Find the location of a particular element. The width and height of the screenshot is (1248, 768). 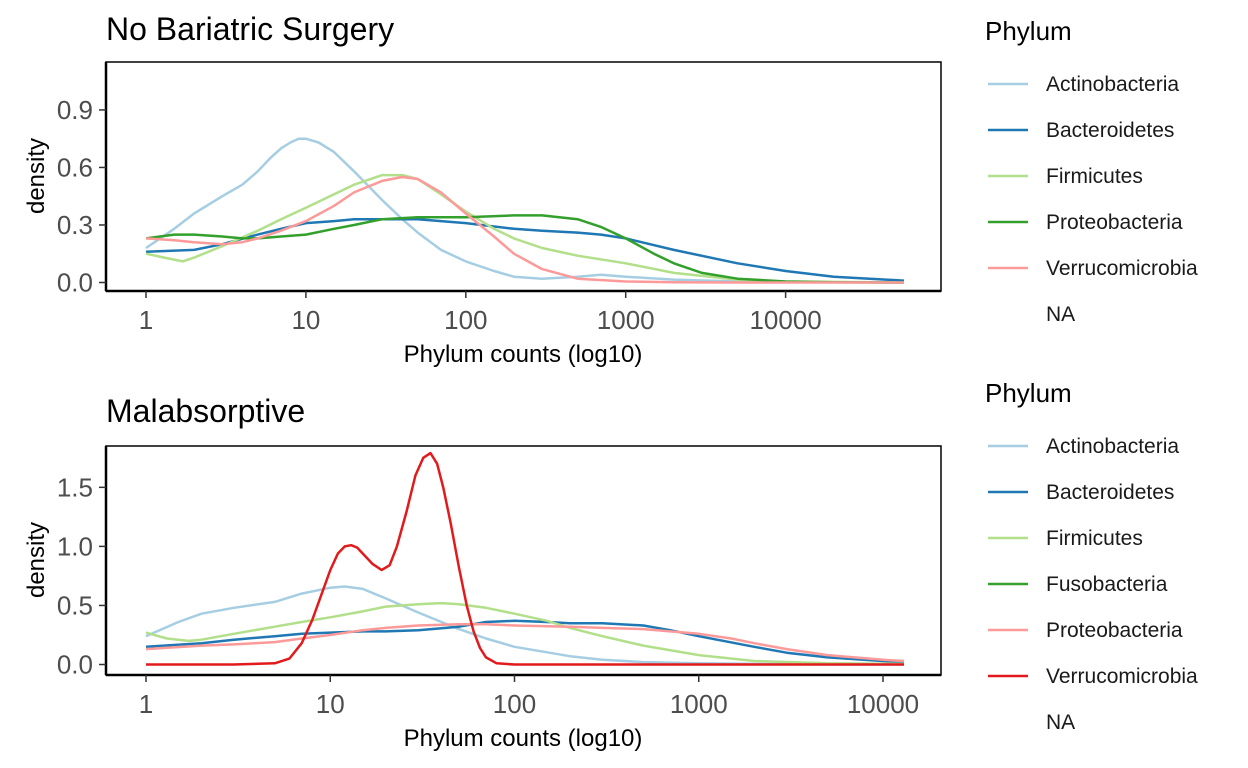

chart-title: Malabsorptive is located at coordinates (205, 411).